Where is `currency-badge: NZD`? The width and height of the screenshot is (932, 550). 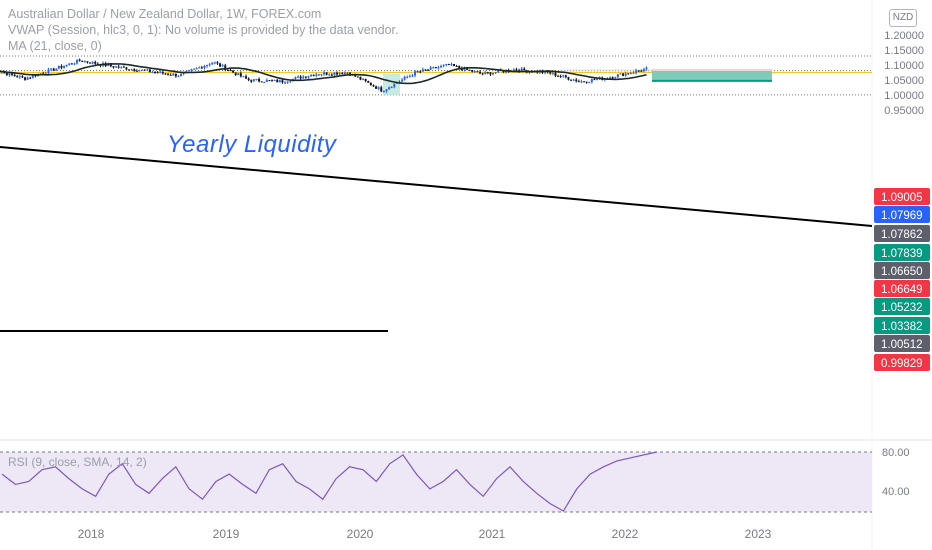 currency-badge: NZD is located at coordinates (903, 18).